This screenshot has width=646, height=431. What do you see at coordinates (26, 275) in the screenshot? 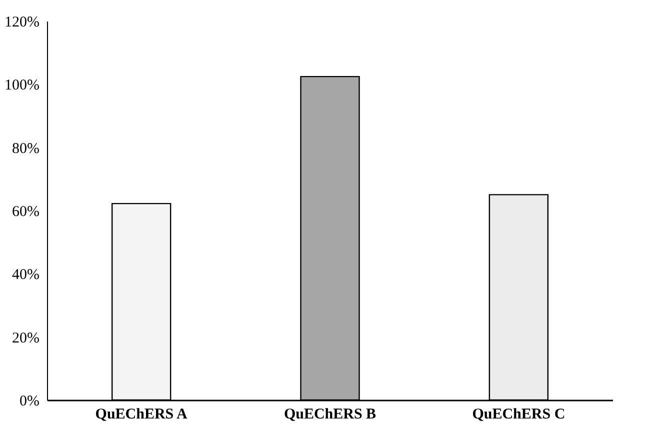
I see `y-tick-label: 40%` at bounding box center [26, 275].